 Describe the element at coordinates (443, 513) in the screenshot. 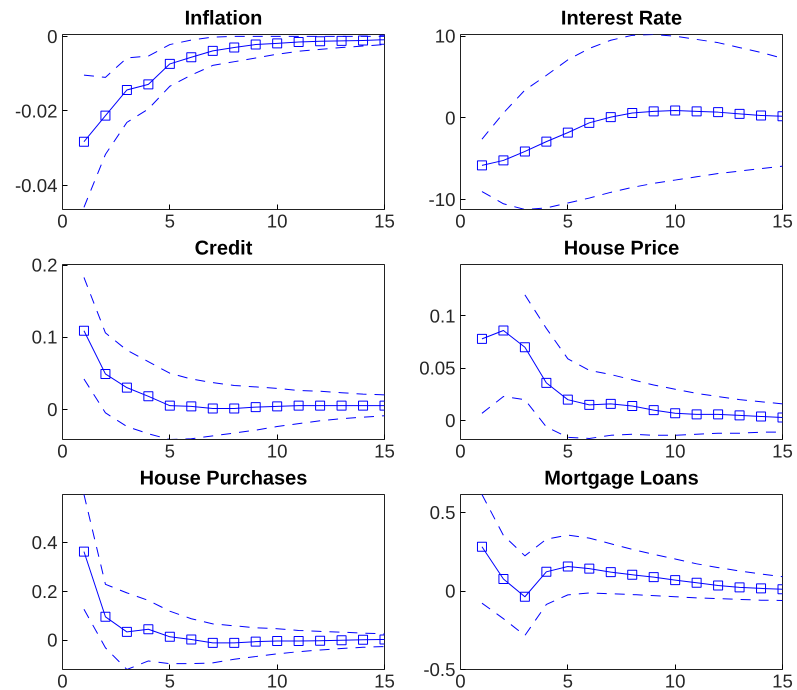

I see `y-tick-label: 0.5` at that location.